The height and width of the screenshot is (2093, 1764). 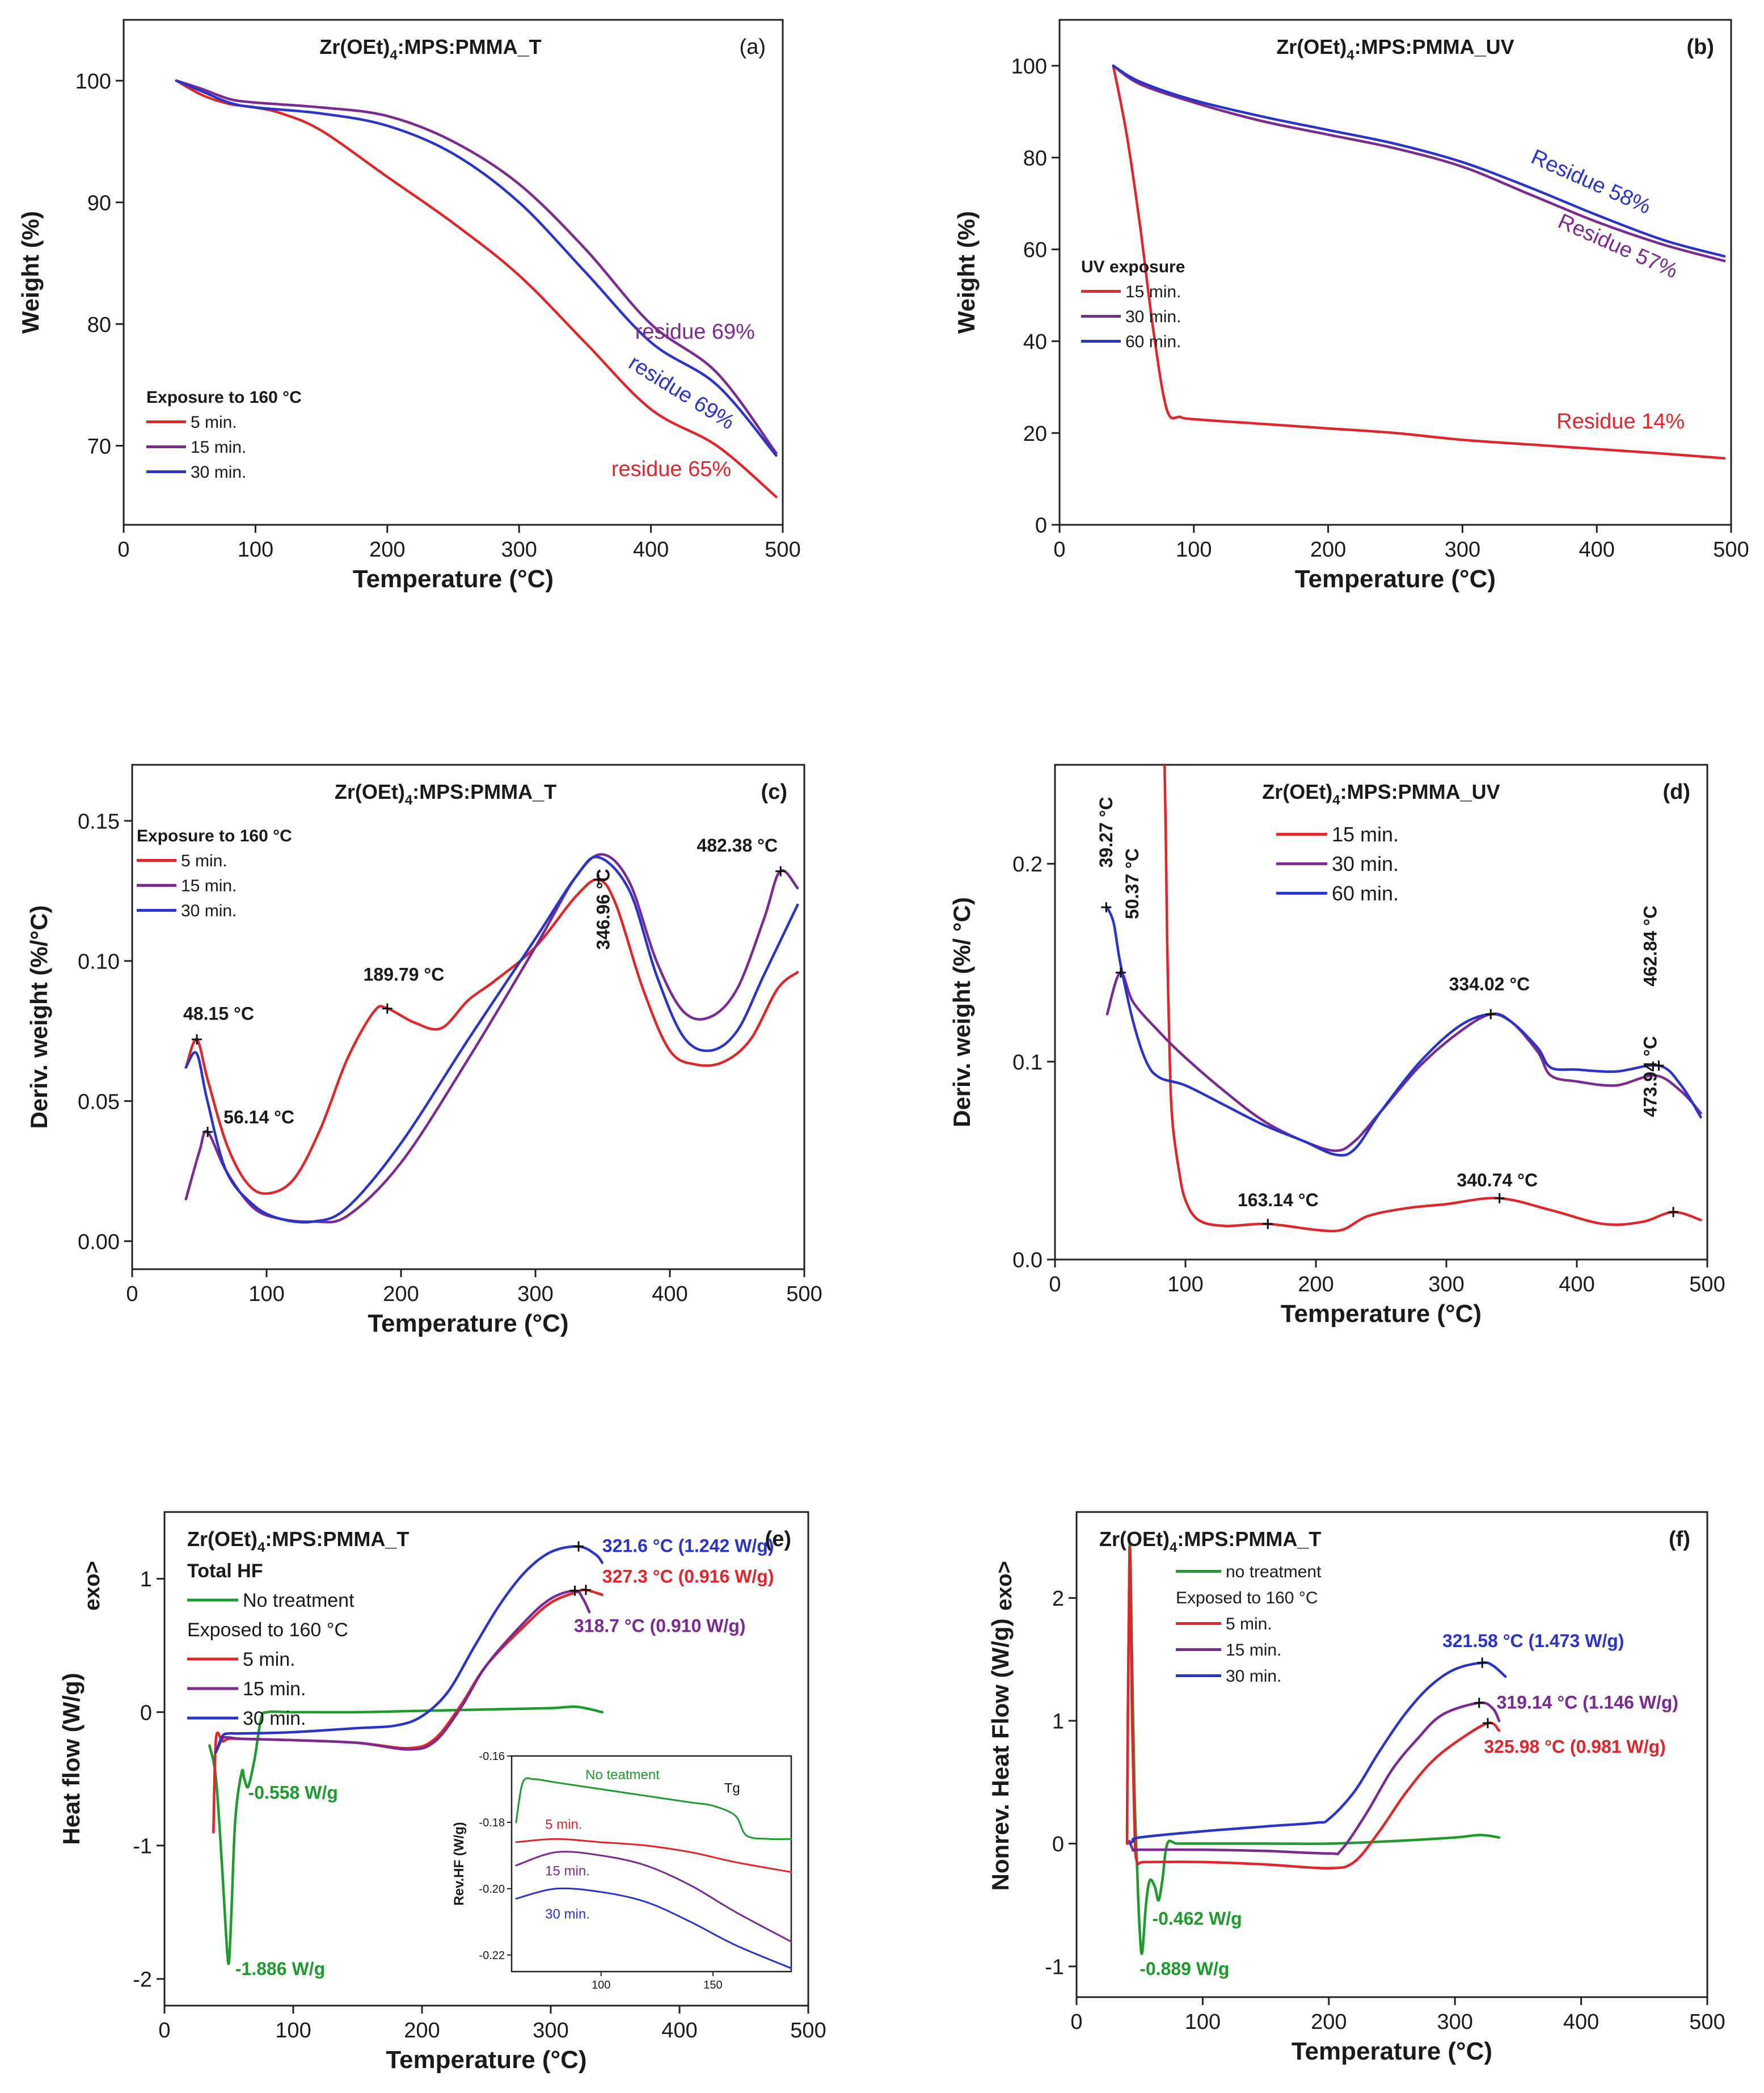 I want to click on annotation-label: 340.74 °C, so click(x=1497, y=1180).